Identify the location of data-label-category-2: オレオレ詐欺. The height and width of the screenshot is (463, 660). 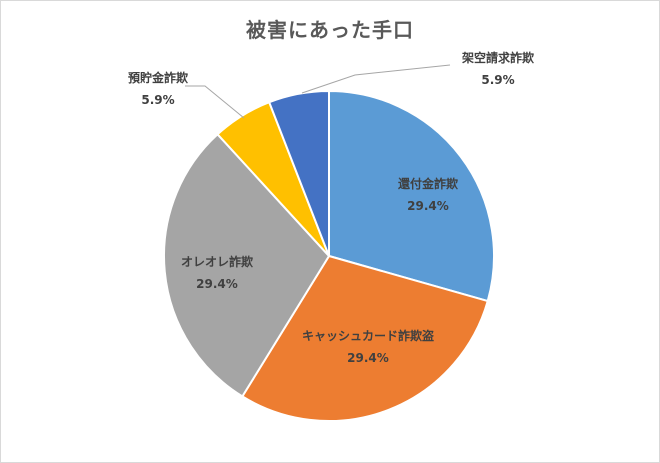
(217, 261).